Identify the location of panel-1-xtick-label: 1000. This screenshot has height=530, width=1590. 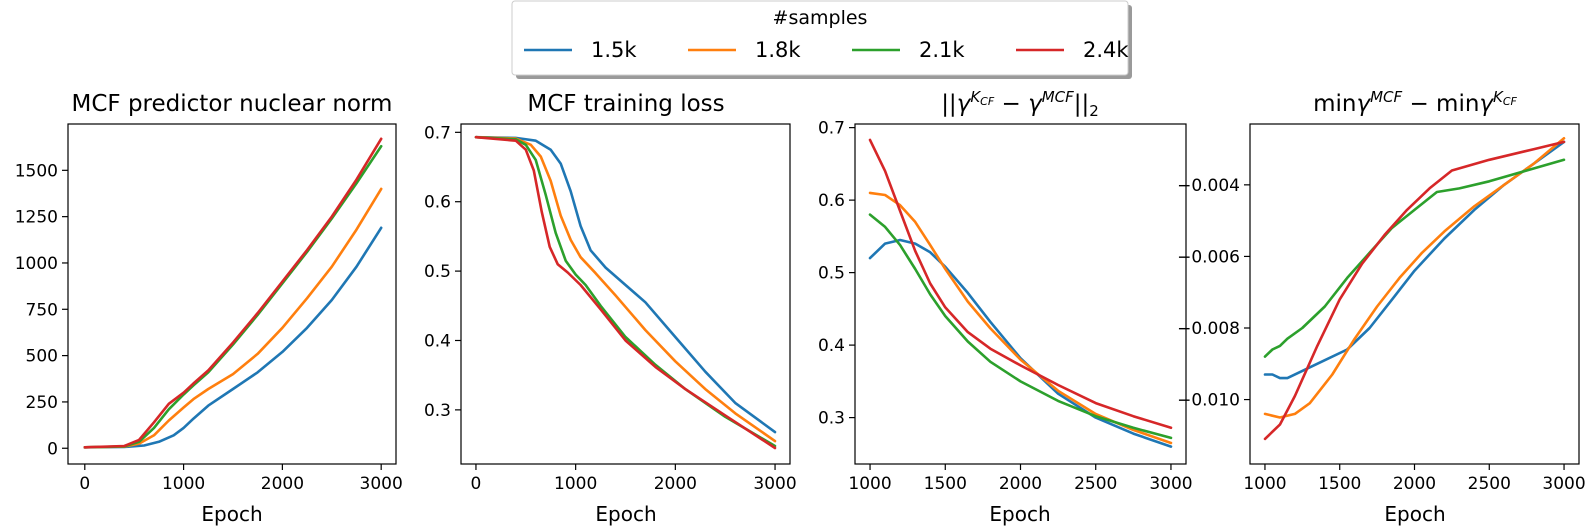
(183, 484).